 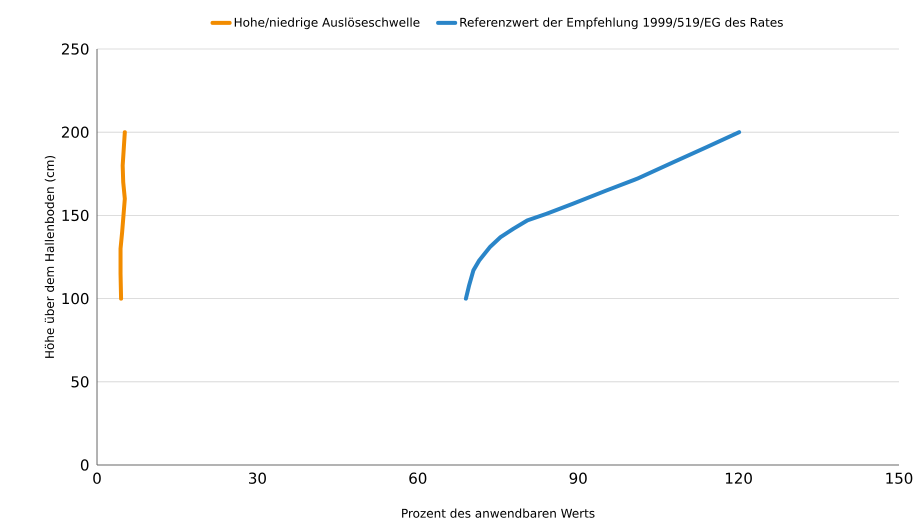 I want to click on x-tick-label: 90, so click(x=578, y=478).